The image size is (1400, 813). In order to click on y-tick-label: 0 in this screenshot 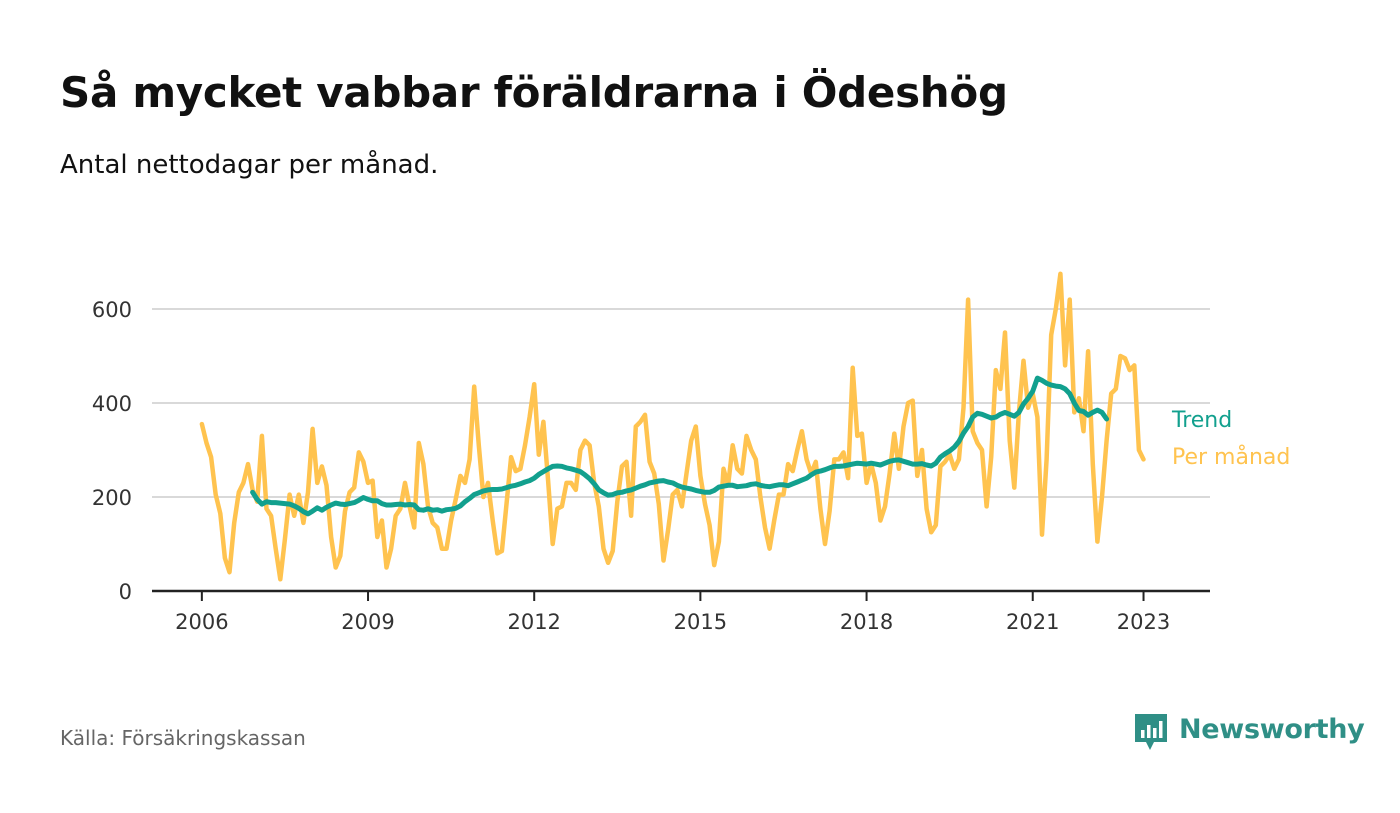, I will do `click(125, 592)`.